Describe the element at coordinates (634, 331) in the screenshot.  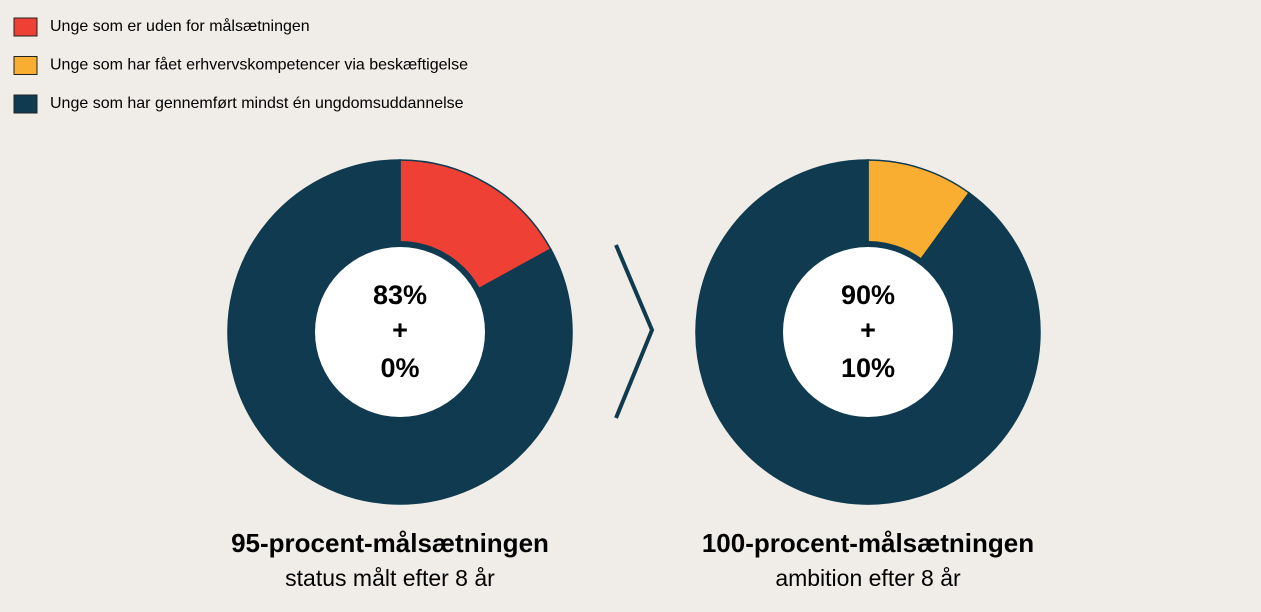
I see `chevron-arrow` at that location.